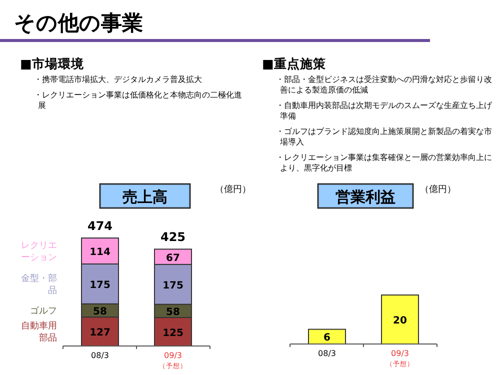 This screenshot has height=375, width=500. What do you see at coordinates (39, 251) in the screenshot?
I see `text: レクリエーション` at bounding box center [39, 251].